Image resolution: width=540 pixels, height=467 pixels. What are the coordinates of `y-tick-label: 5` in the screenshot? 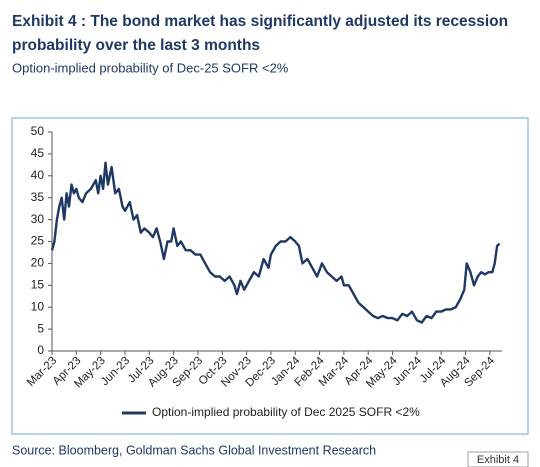 It's located at (40, 328).